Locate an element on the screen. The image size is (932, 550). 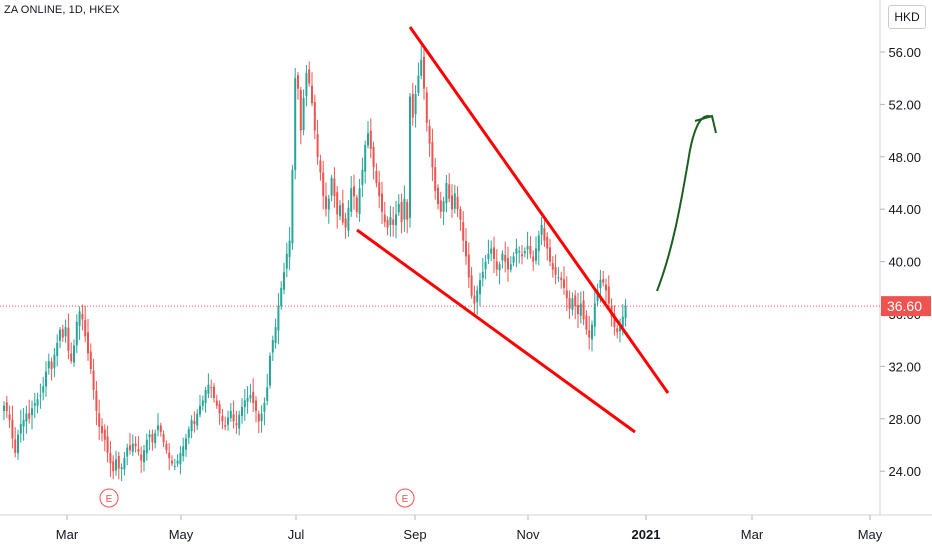
x-tick-label: May is located at coordinates (181, 534).